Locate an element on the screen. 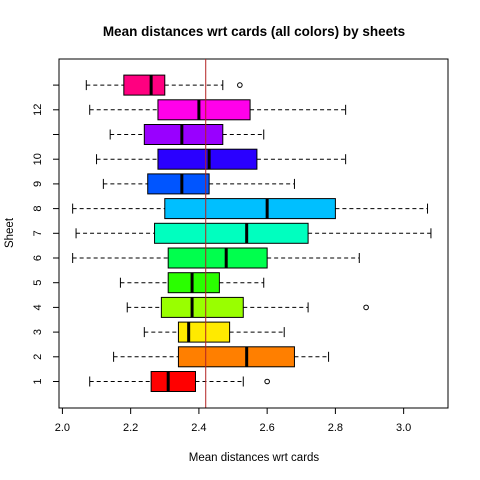  x-axis: 2.0 2.2 2.4 2.6 2.8 3.0 is located at coordinates (233, 420).